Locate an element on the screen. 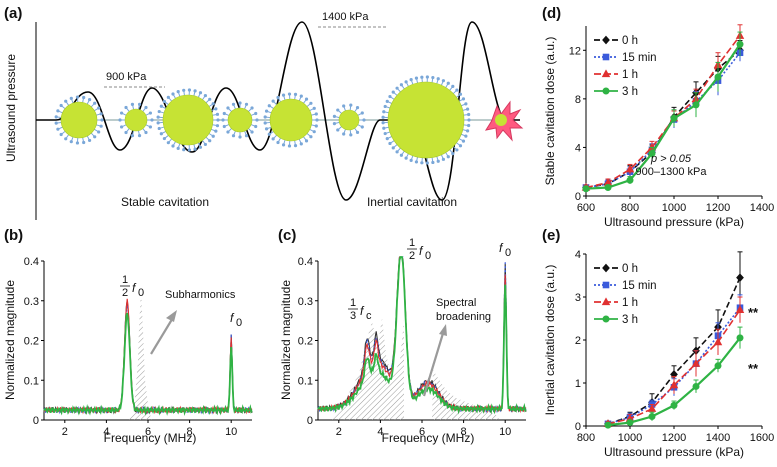 The width and height of the screenshot is (777, 467). series-3-h is located at coordinates (663, 112).